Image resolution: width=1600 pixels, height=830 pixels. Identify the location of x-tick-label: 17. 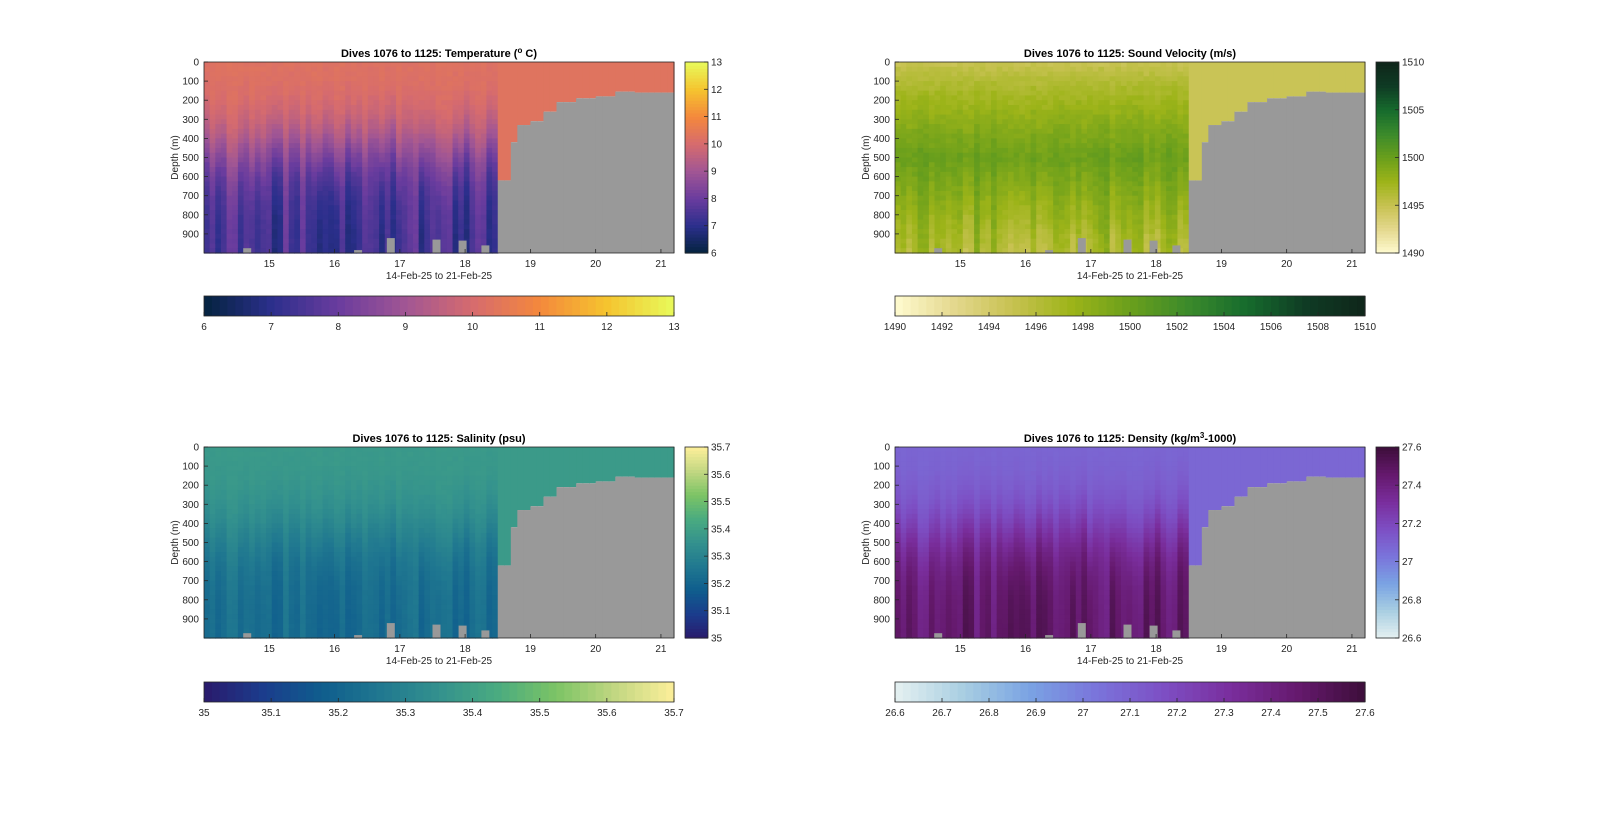
(400, 264).